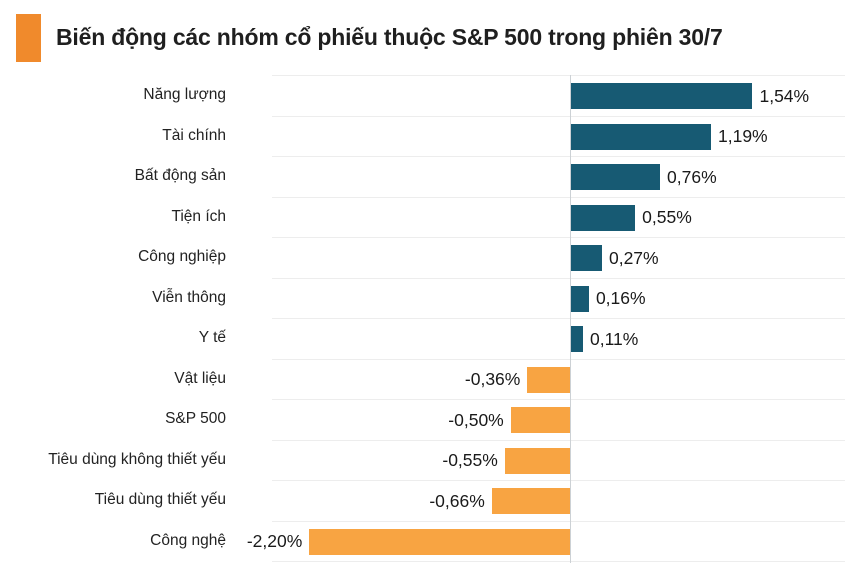  I want to click on value-label: 0,55%, so click(667, 217).